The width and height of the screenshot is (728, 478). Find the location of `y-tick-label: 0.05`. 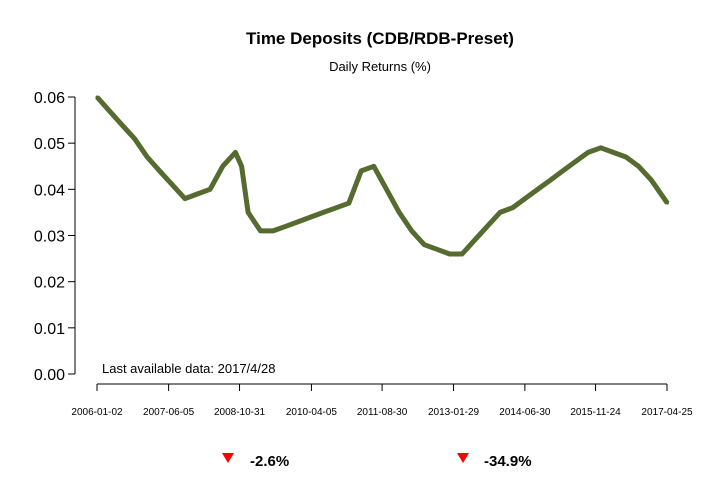

y-tick-label: 0.05 is located at coordinates (49, 144).